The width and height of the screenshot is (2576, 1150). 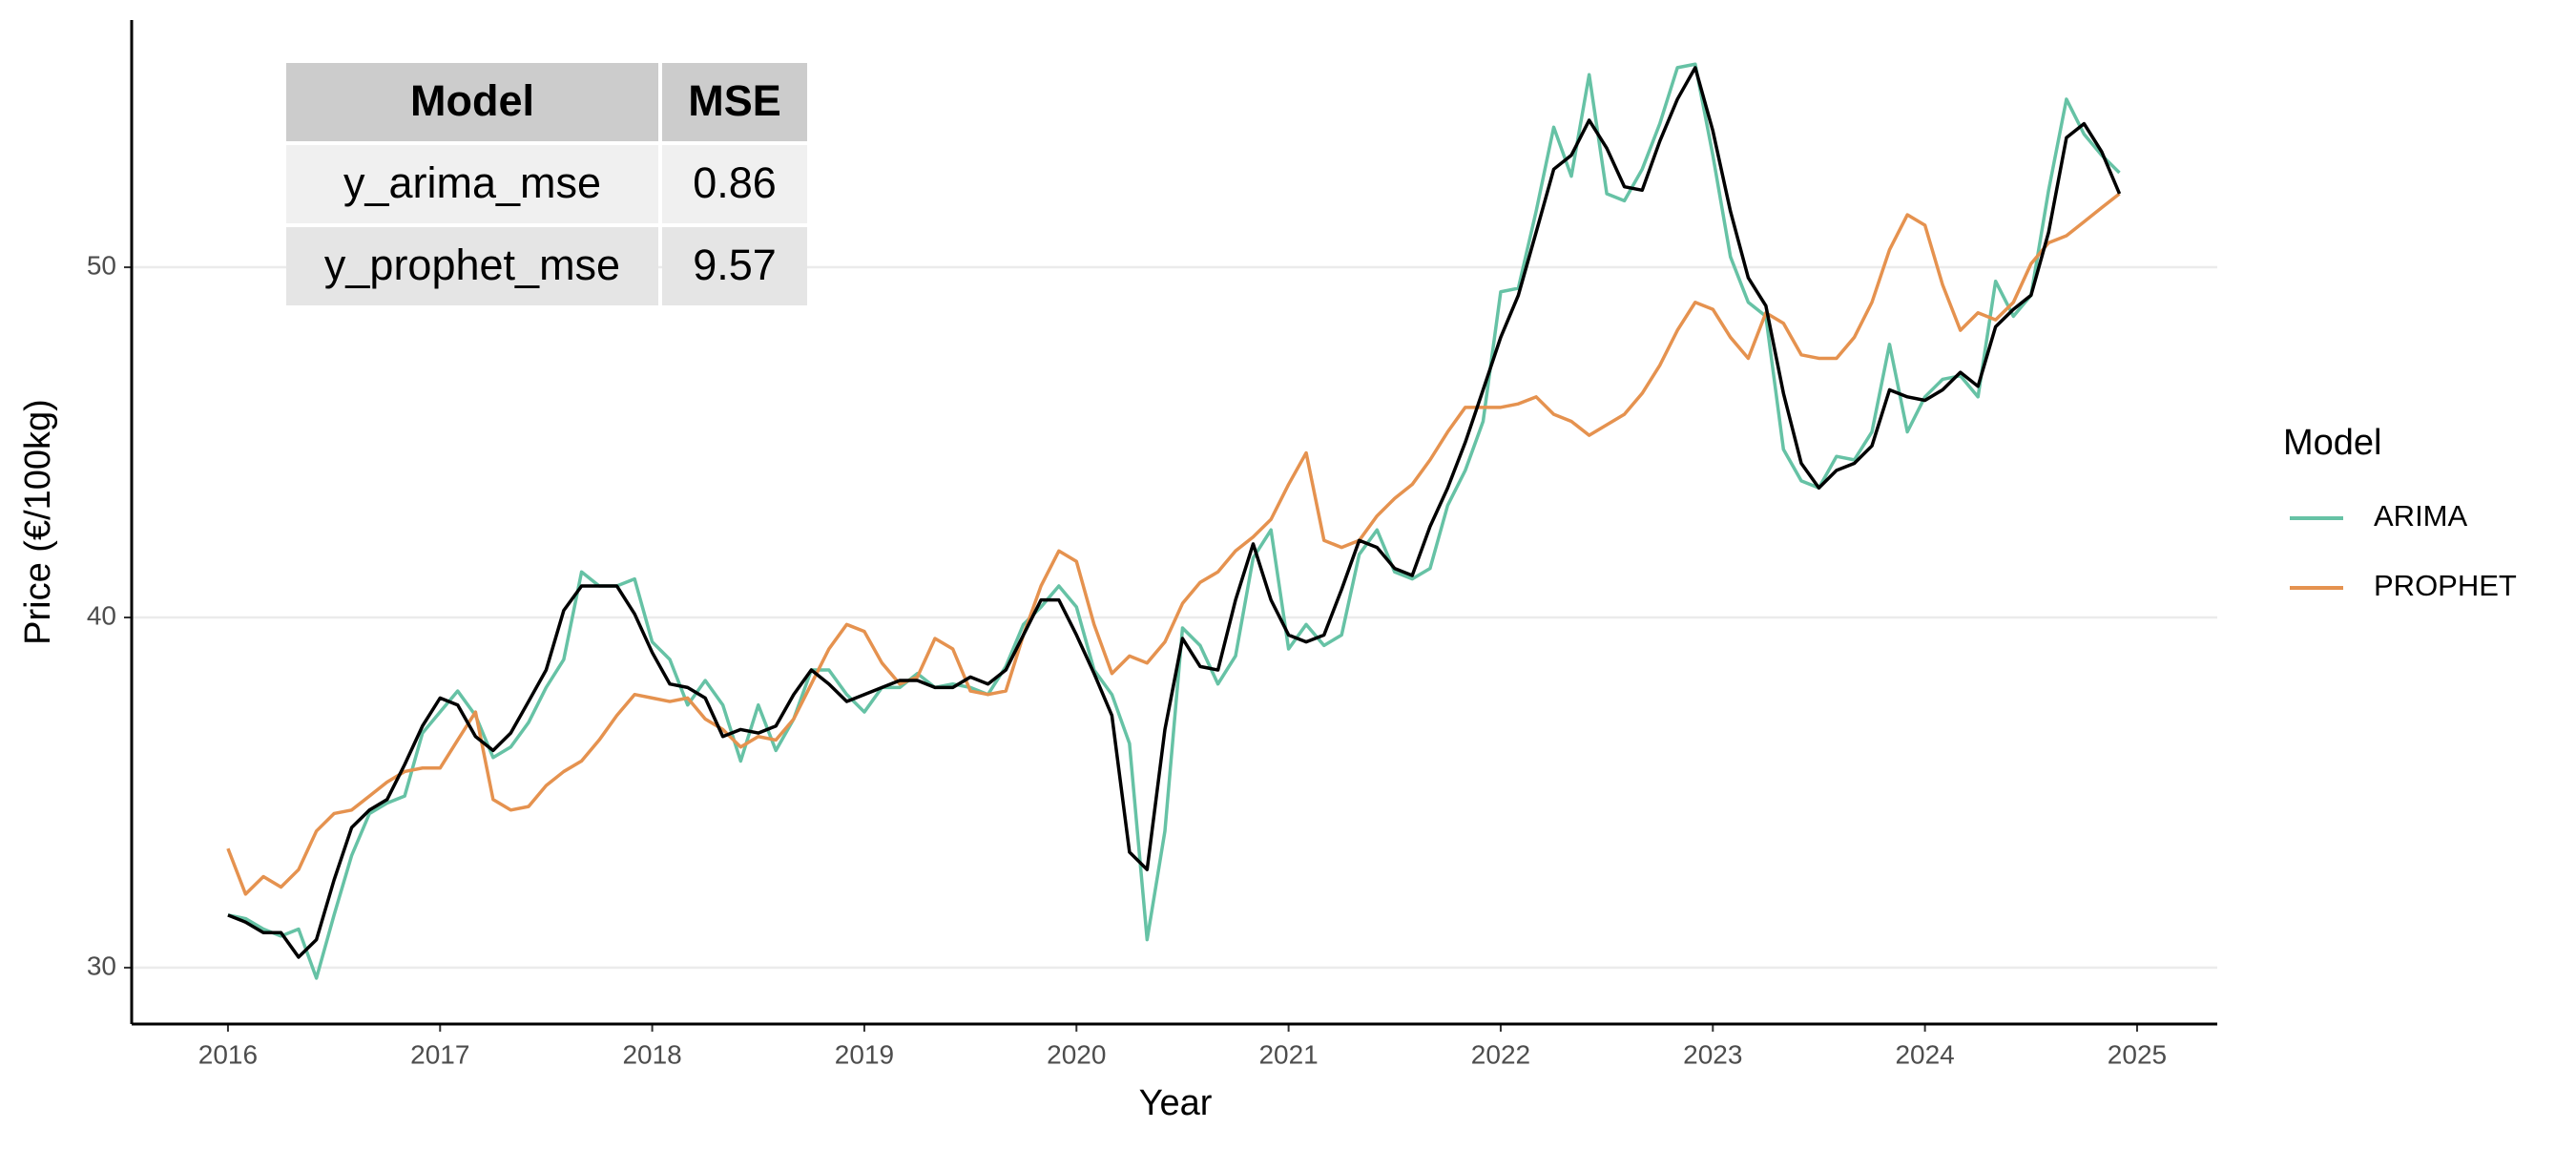 I want to click on y-tick-label: 30, so click(x=101, y=965).